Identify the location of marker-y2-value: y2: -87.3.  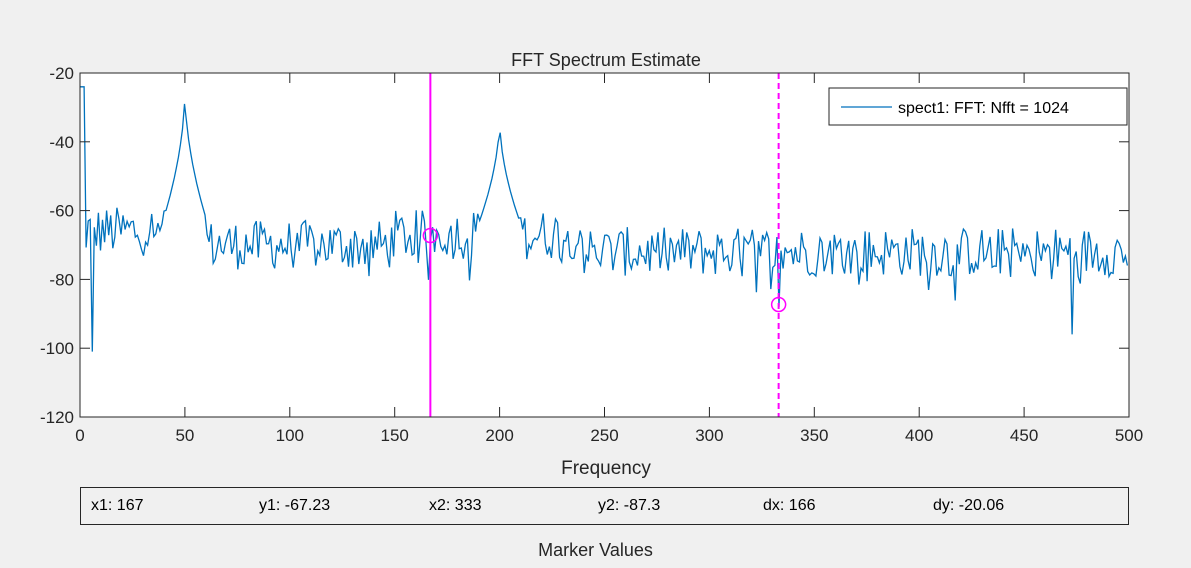
(629, 505).